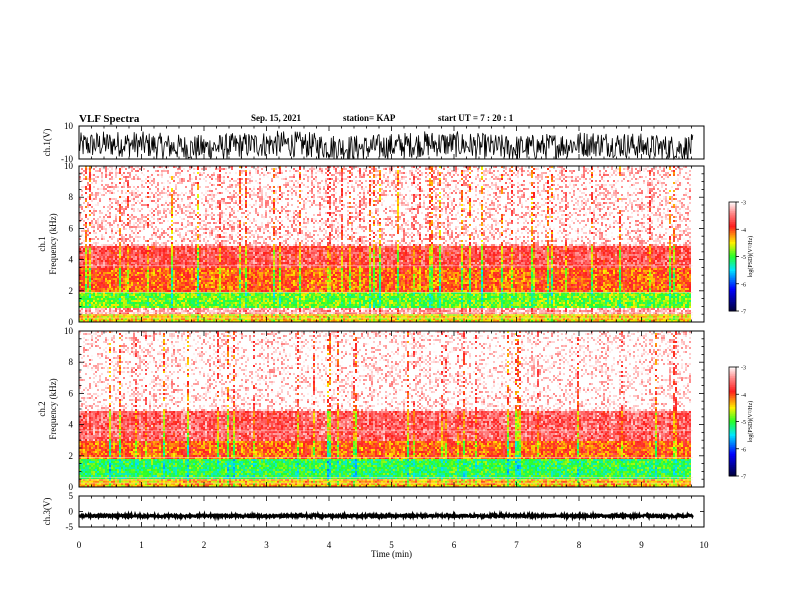 Image resolution: width=792 pixels, height=612 pixels. What do you see at coordinates (743, 204) in the screenshot?
I see `ch1-spectrogram-colorbar-tick: -3` at bounding box center [743, 204].